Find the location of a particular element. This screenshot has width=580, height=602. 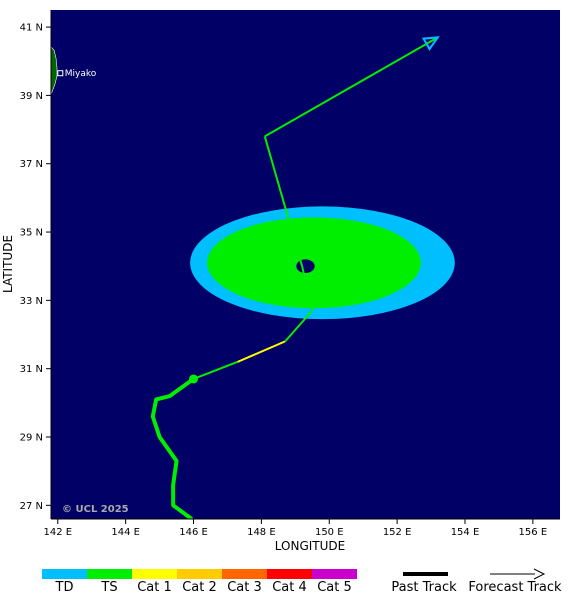

forecast-track-legend-label: Forecast Track is located at coordinates (515, 587).